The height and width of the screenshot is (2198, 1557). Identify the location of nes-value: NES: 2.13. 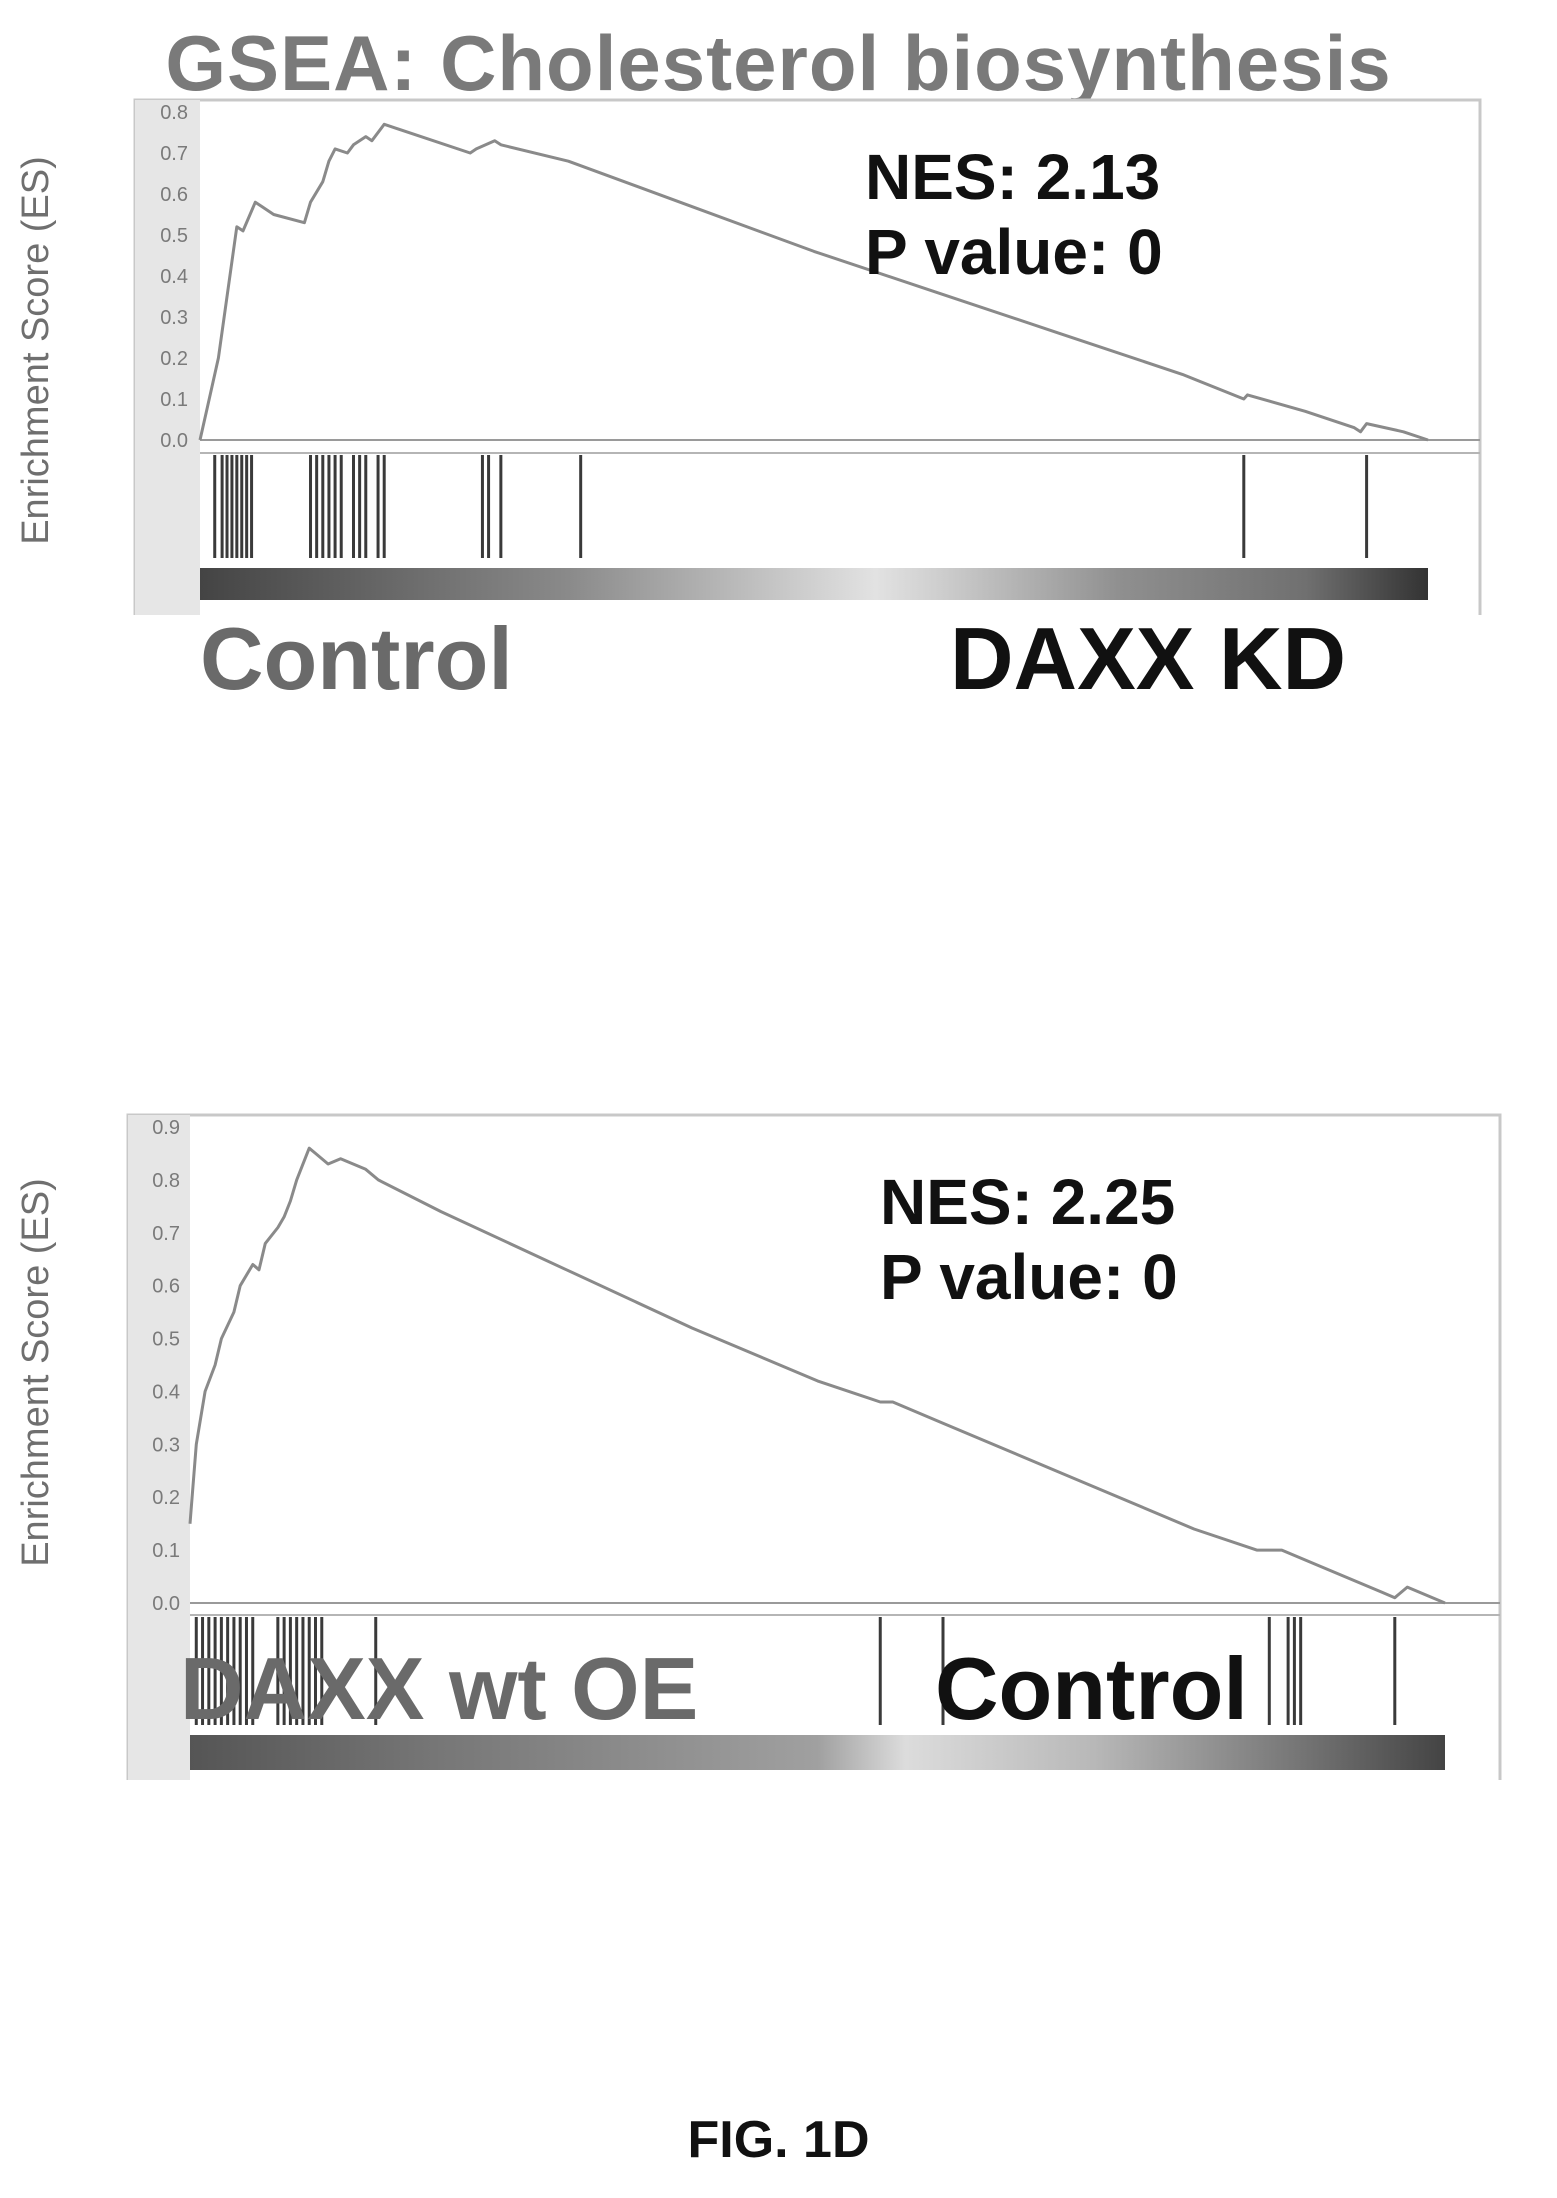
(1013, 177).